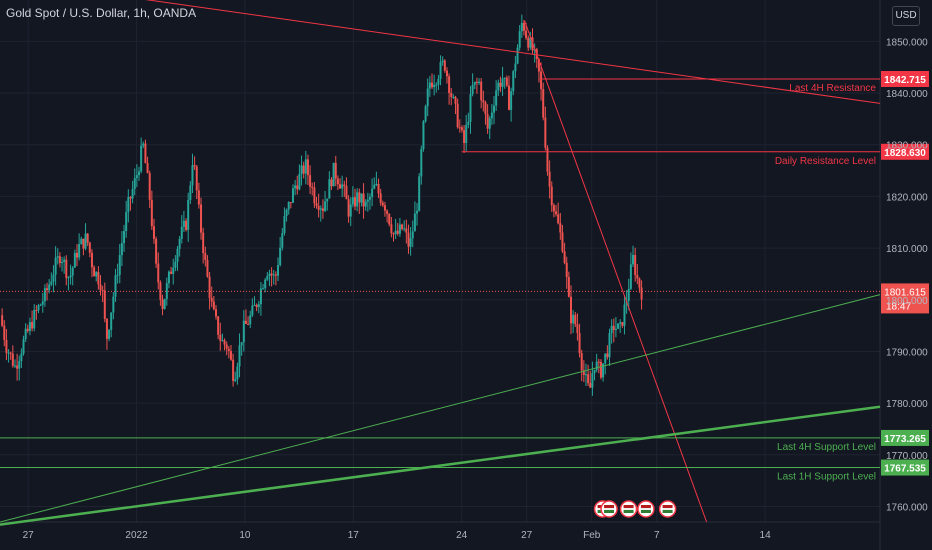 This screenshot has width=932, height=550. Describe the element at coordinates (905, 80) in the screenshot. I see `price-tag-text-last-4h-resistance: 1842.715` at that location.